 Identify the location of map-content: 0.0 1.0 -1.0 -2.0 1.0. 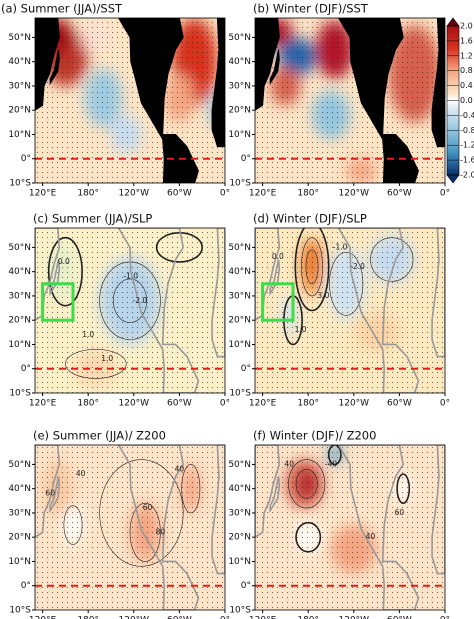
(130, 310).